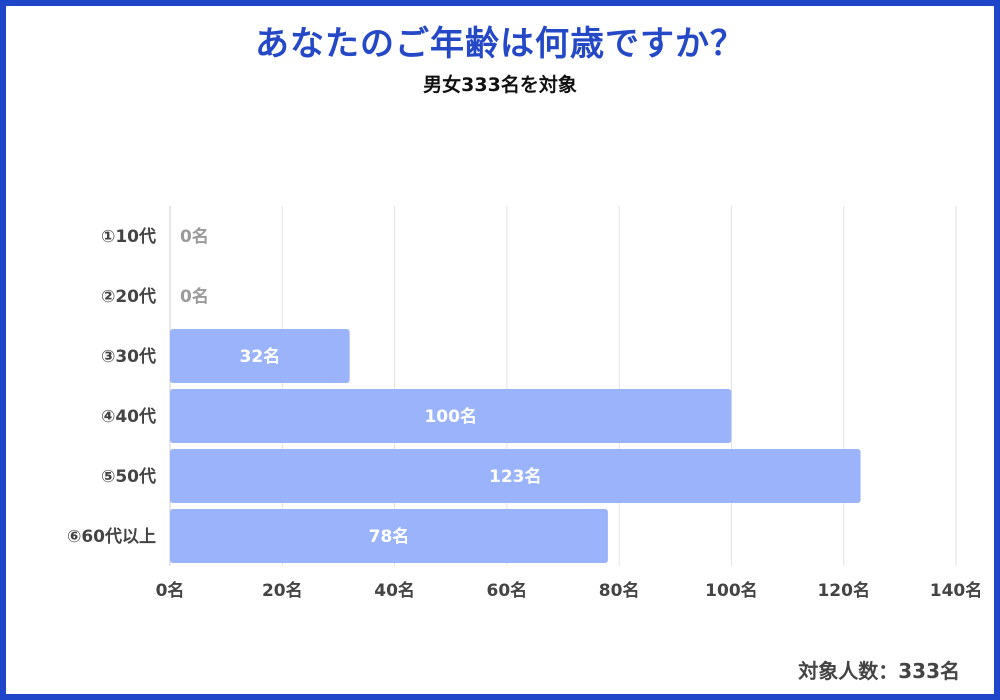  I want to click on category-label: ③30代, so click(128, 356).